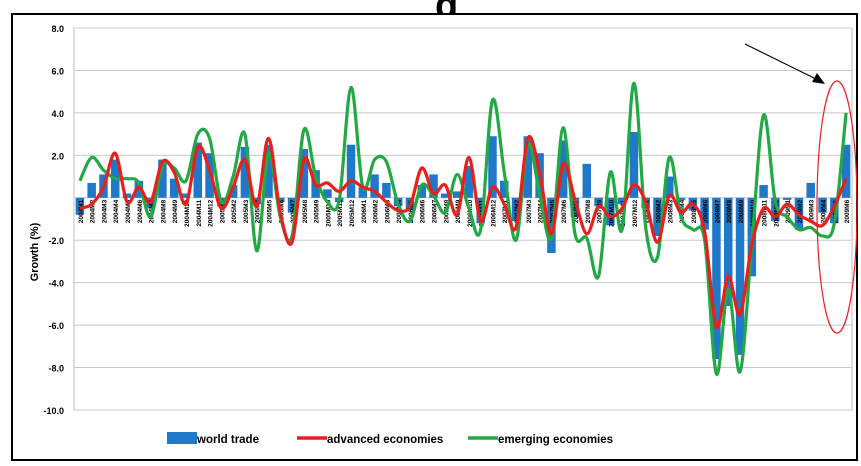  I want to click on x-tick-label: 2009M3, so click(812, 211).